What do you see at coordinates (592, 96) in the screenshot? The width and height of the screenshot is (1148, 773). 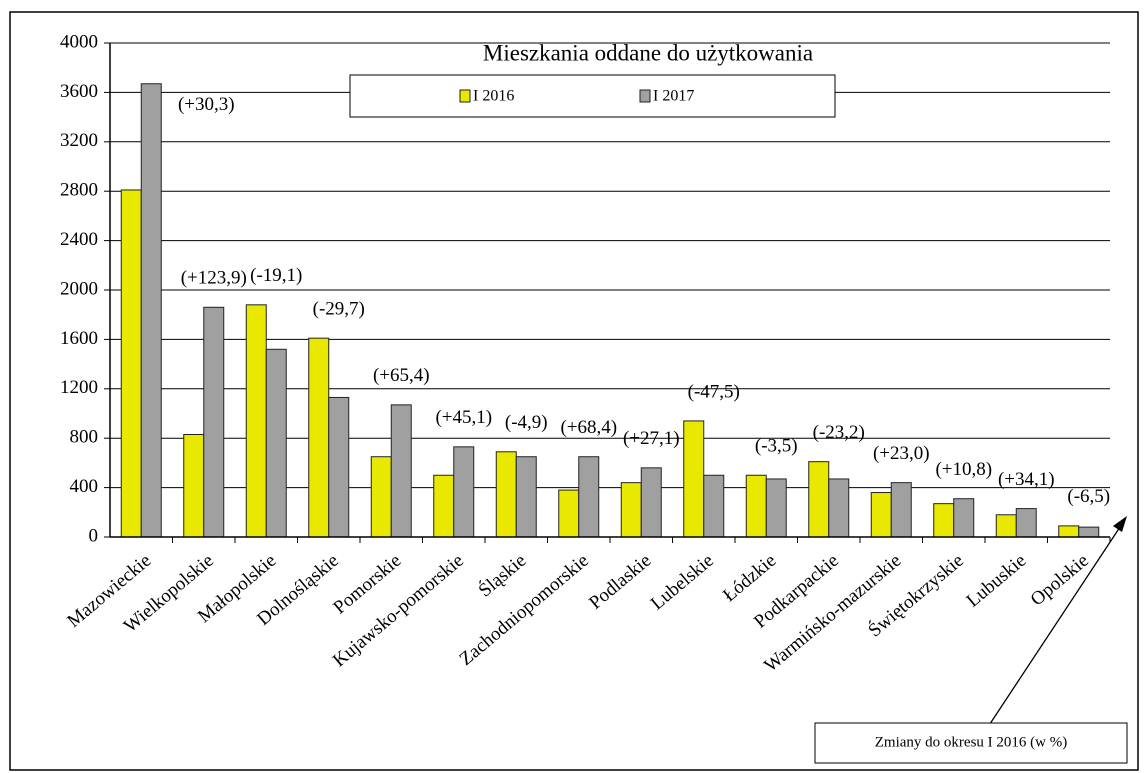 I see `legend-box` at bounding box center [592, 96].